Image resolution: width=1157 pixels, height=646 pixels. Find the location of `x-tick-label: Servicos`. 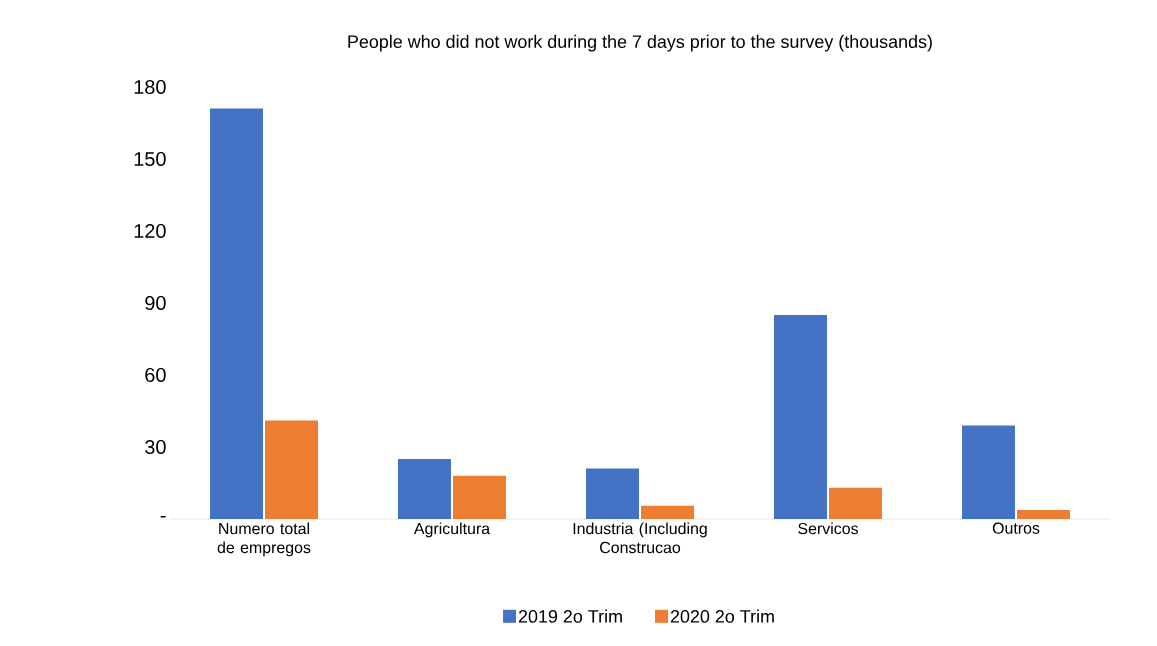

x-tick-label: Servicos is located at coordinates (828, 528).